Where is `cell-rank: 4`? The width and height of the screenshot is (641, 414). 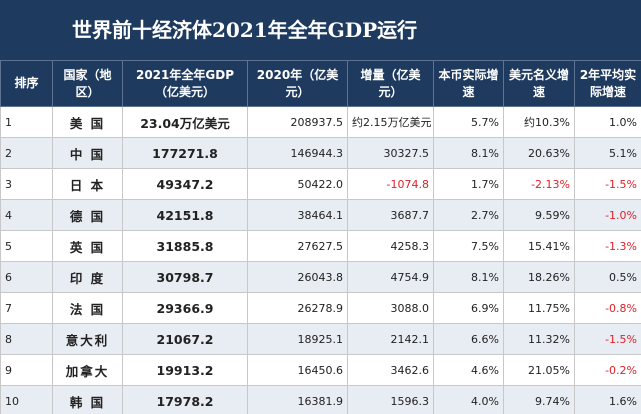
cell-rank: 4 is located at coordinates (26, 215).